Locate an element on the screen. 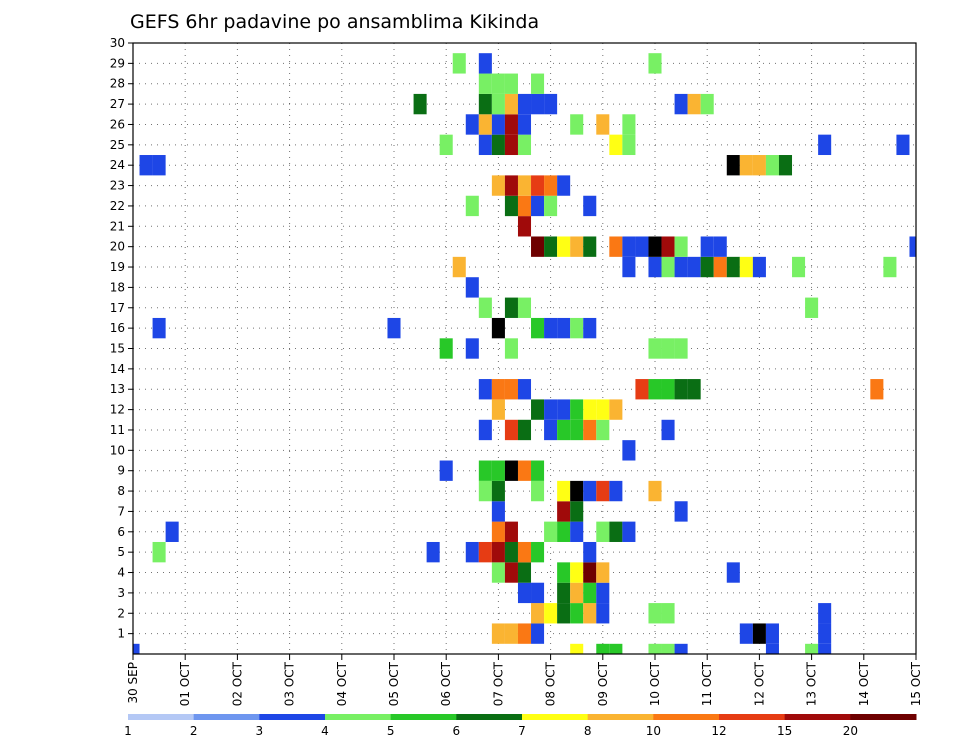 This screenshot has height=742, width=960. x-tick-label: 10 OCT is located at coordinates (655, 683).